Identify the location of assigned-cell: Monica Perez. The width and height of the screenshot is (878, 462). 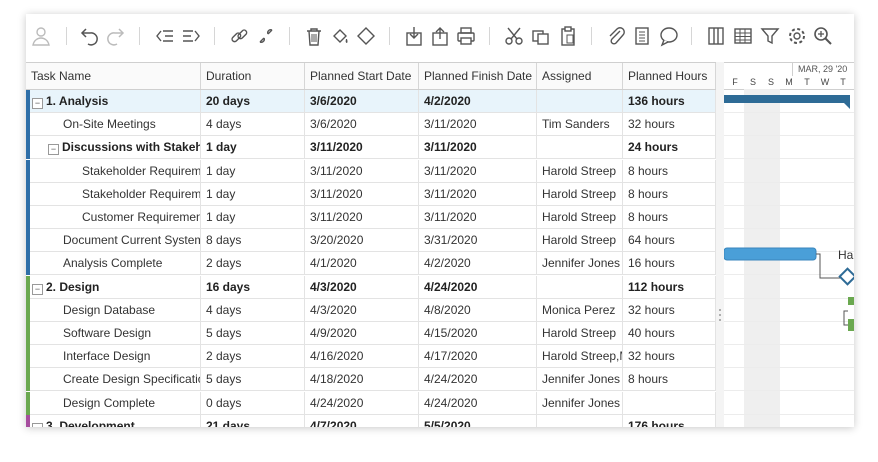
(580, 309).